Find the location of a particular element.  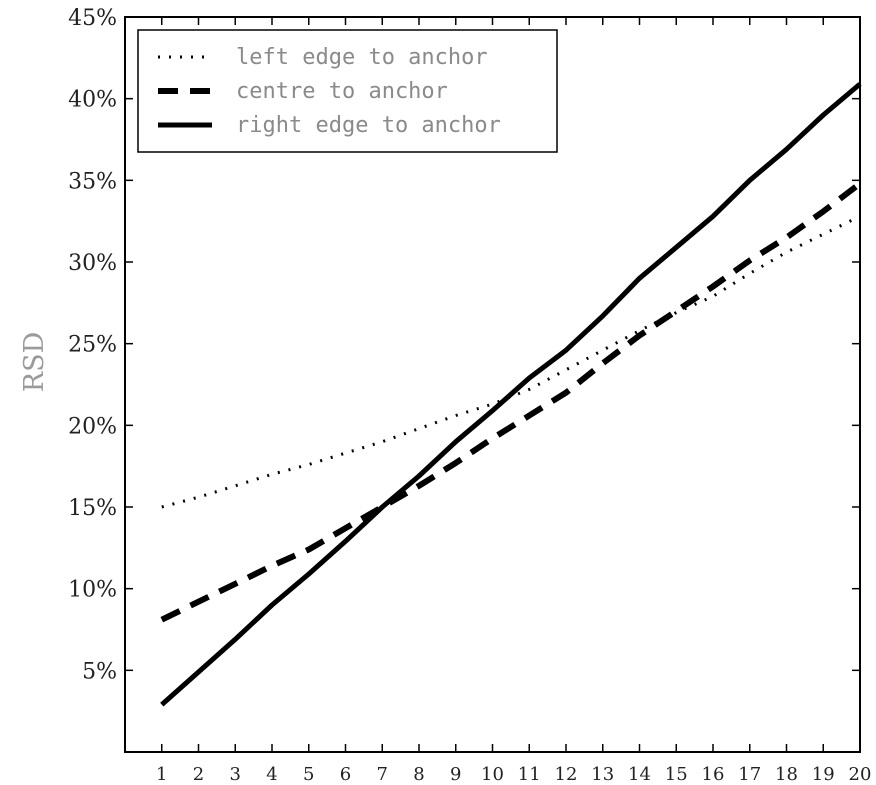

y-tick-label: 15% is located at coordinates (92, 508).